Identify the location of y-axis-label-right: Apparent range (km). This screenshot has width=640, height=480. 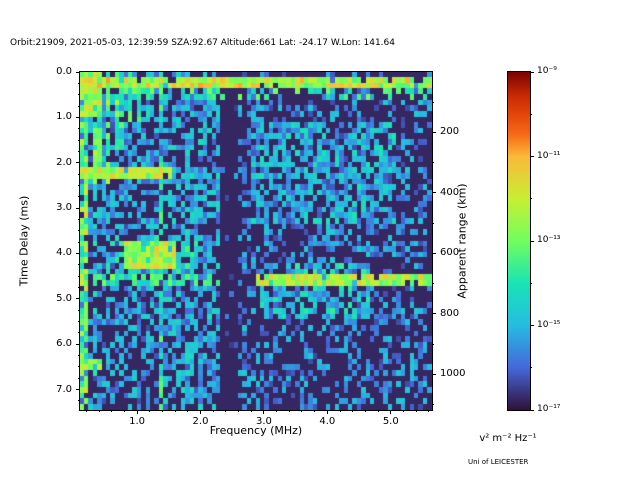
(462, 241).